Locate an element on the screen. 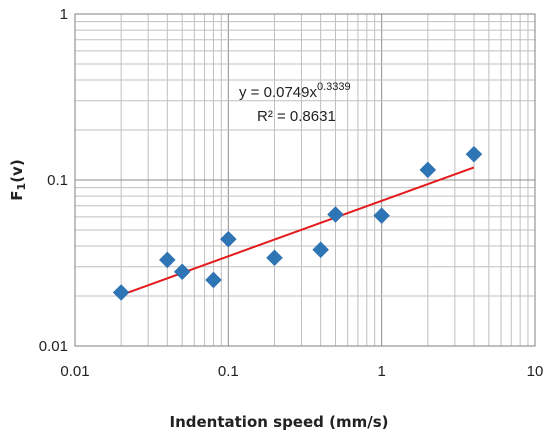 Image resolution: width=550 pixels, height=438 pixels. trend-equation: y = 0.0749x0.3339 is located at coordinates (295, 91).